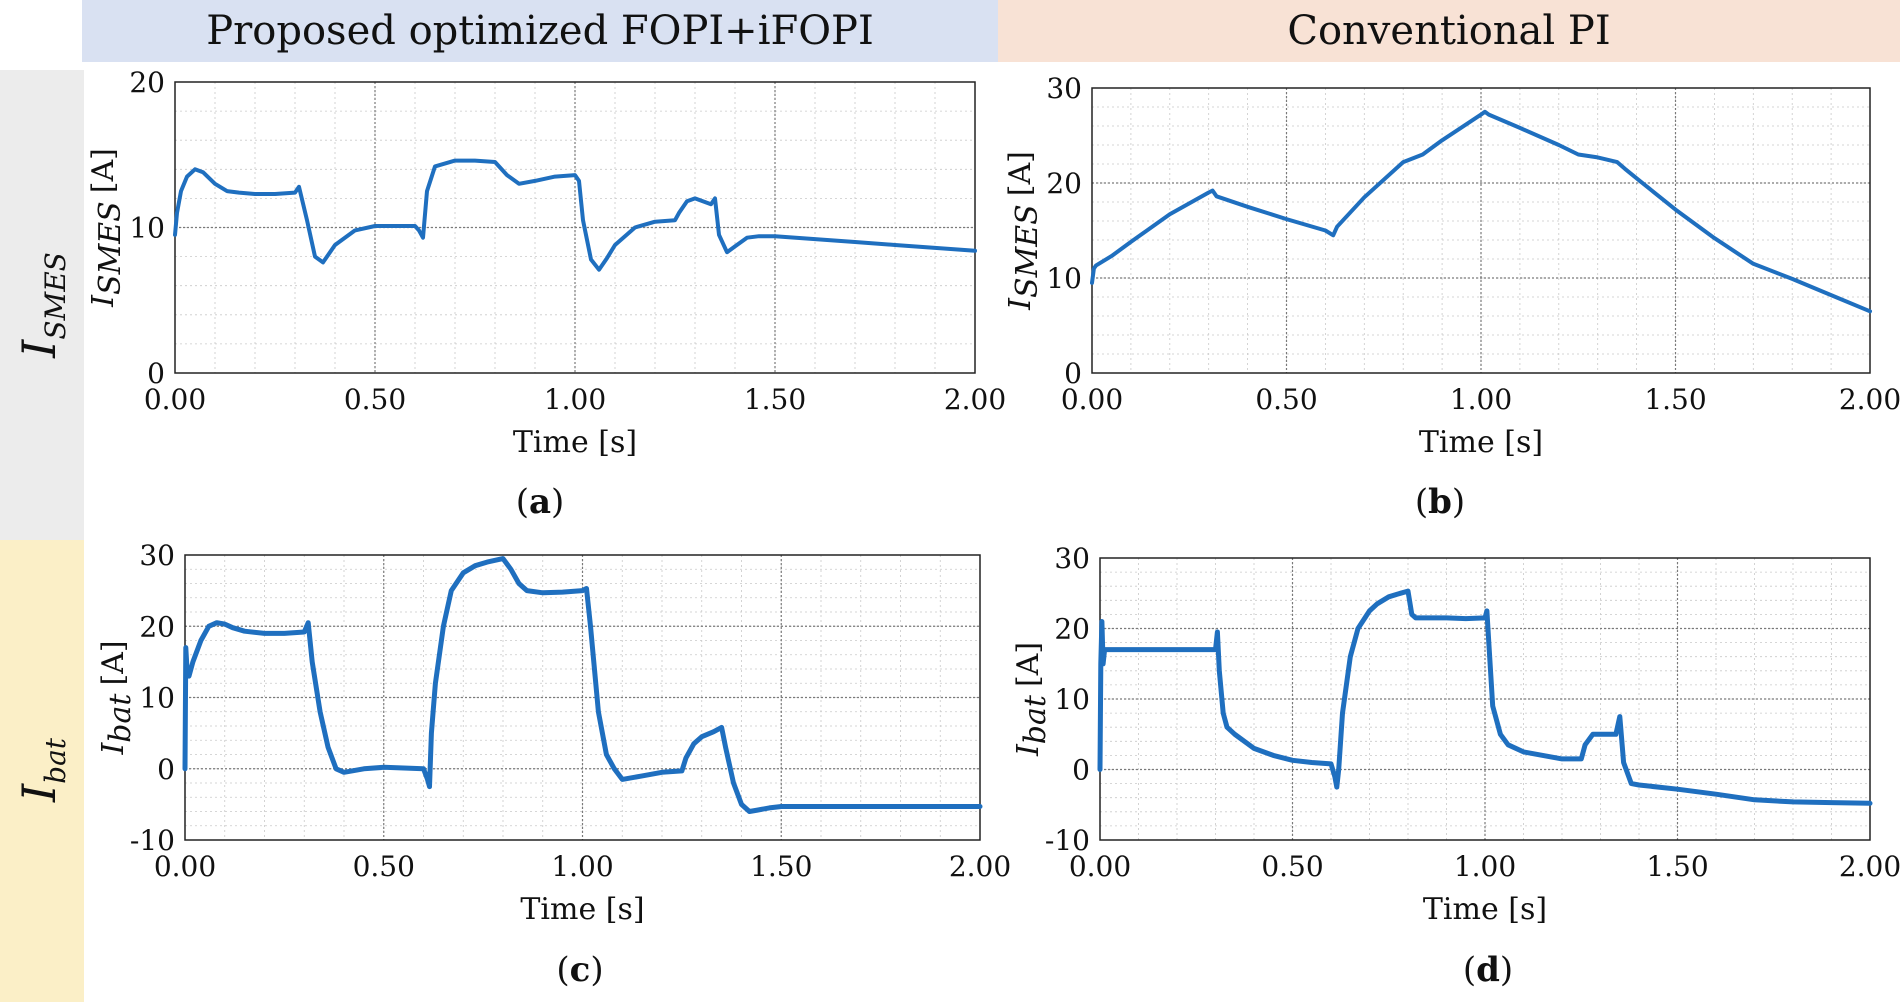  I want to click on panel-label-b-letter: b, so click(1440, 502).